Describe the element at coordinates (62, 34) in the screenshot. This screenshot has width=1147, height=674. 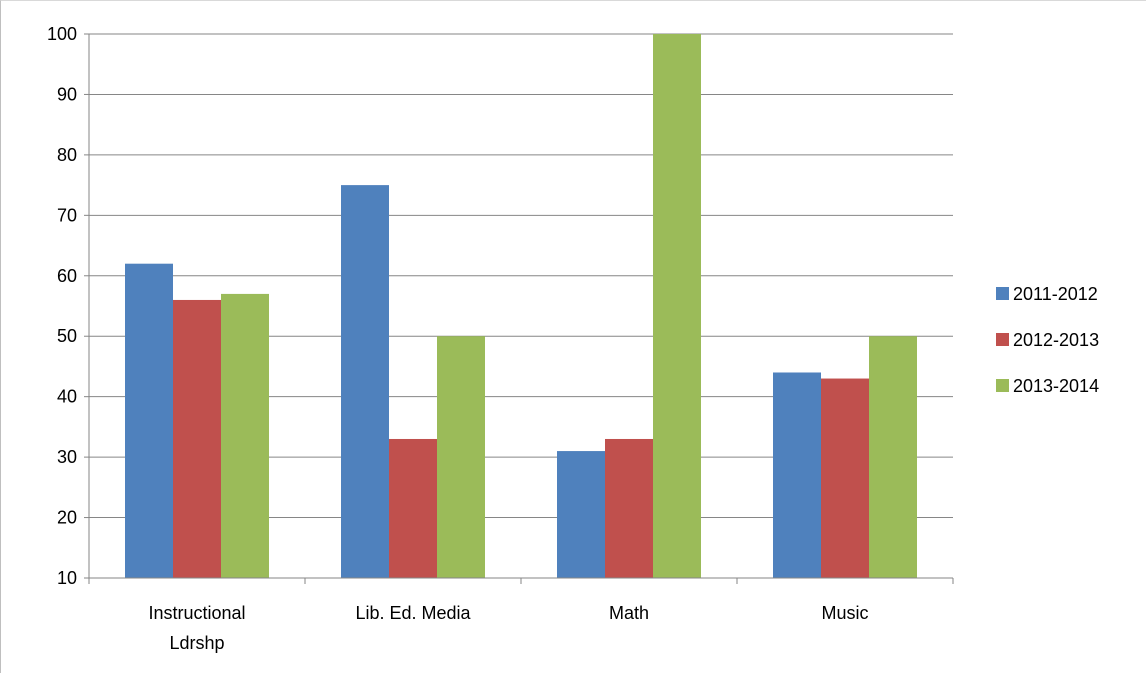
I see `y-tick-label: 100` at that location.